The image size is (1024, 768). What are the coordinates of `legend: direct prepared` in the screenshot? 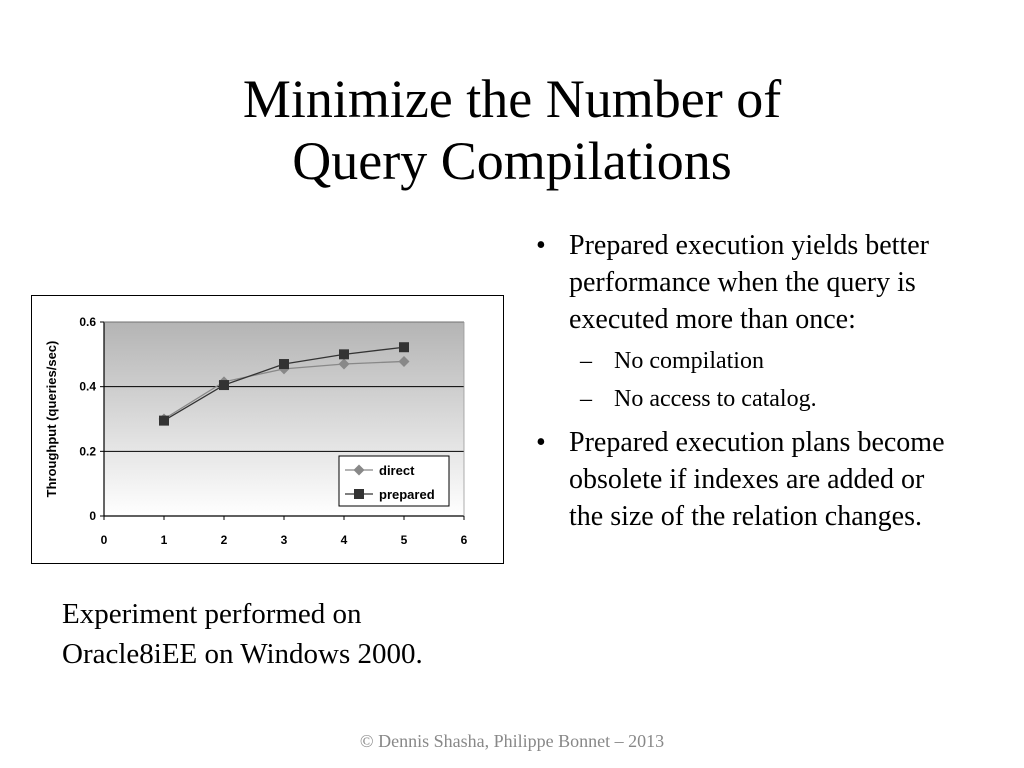 It's located at (394, 481).